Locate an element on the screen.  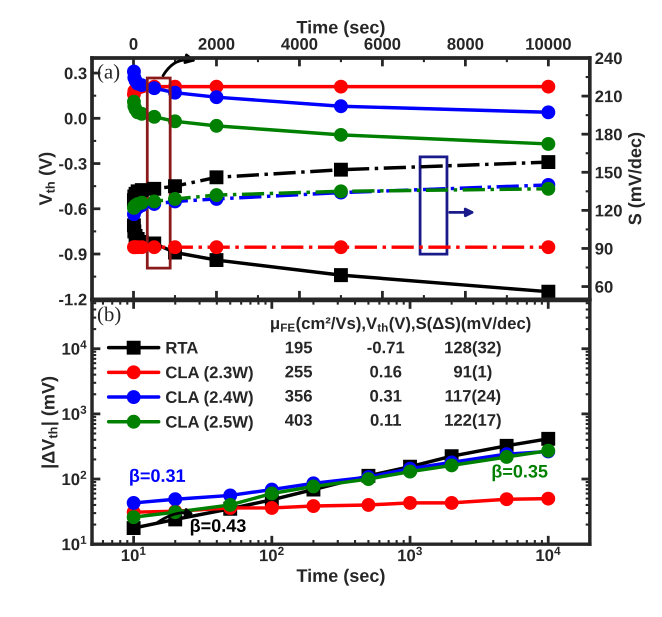
y-tick-label: 0.0 is located at coordinates (75, 118).